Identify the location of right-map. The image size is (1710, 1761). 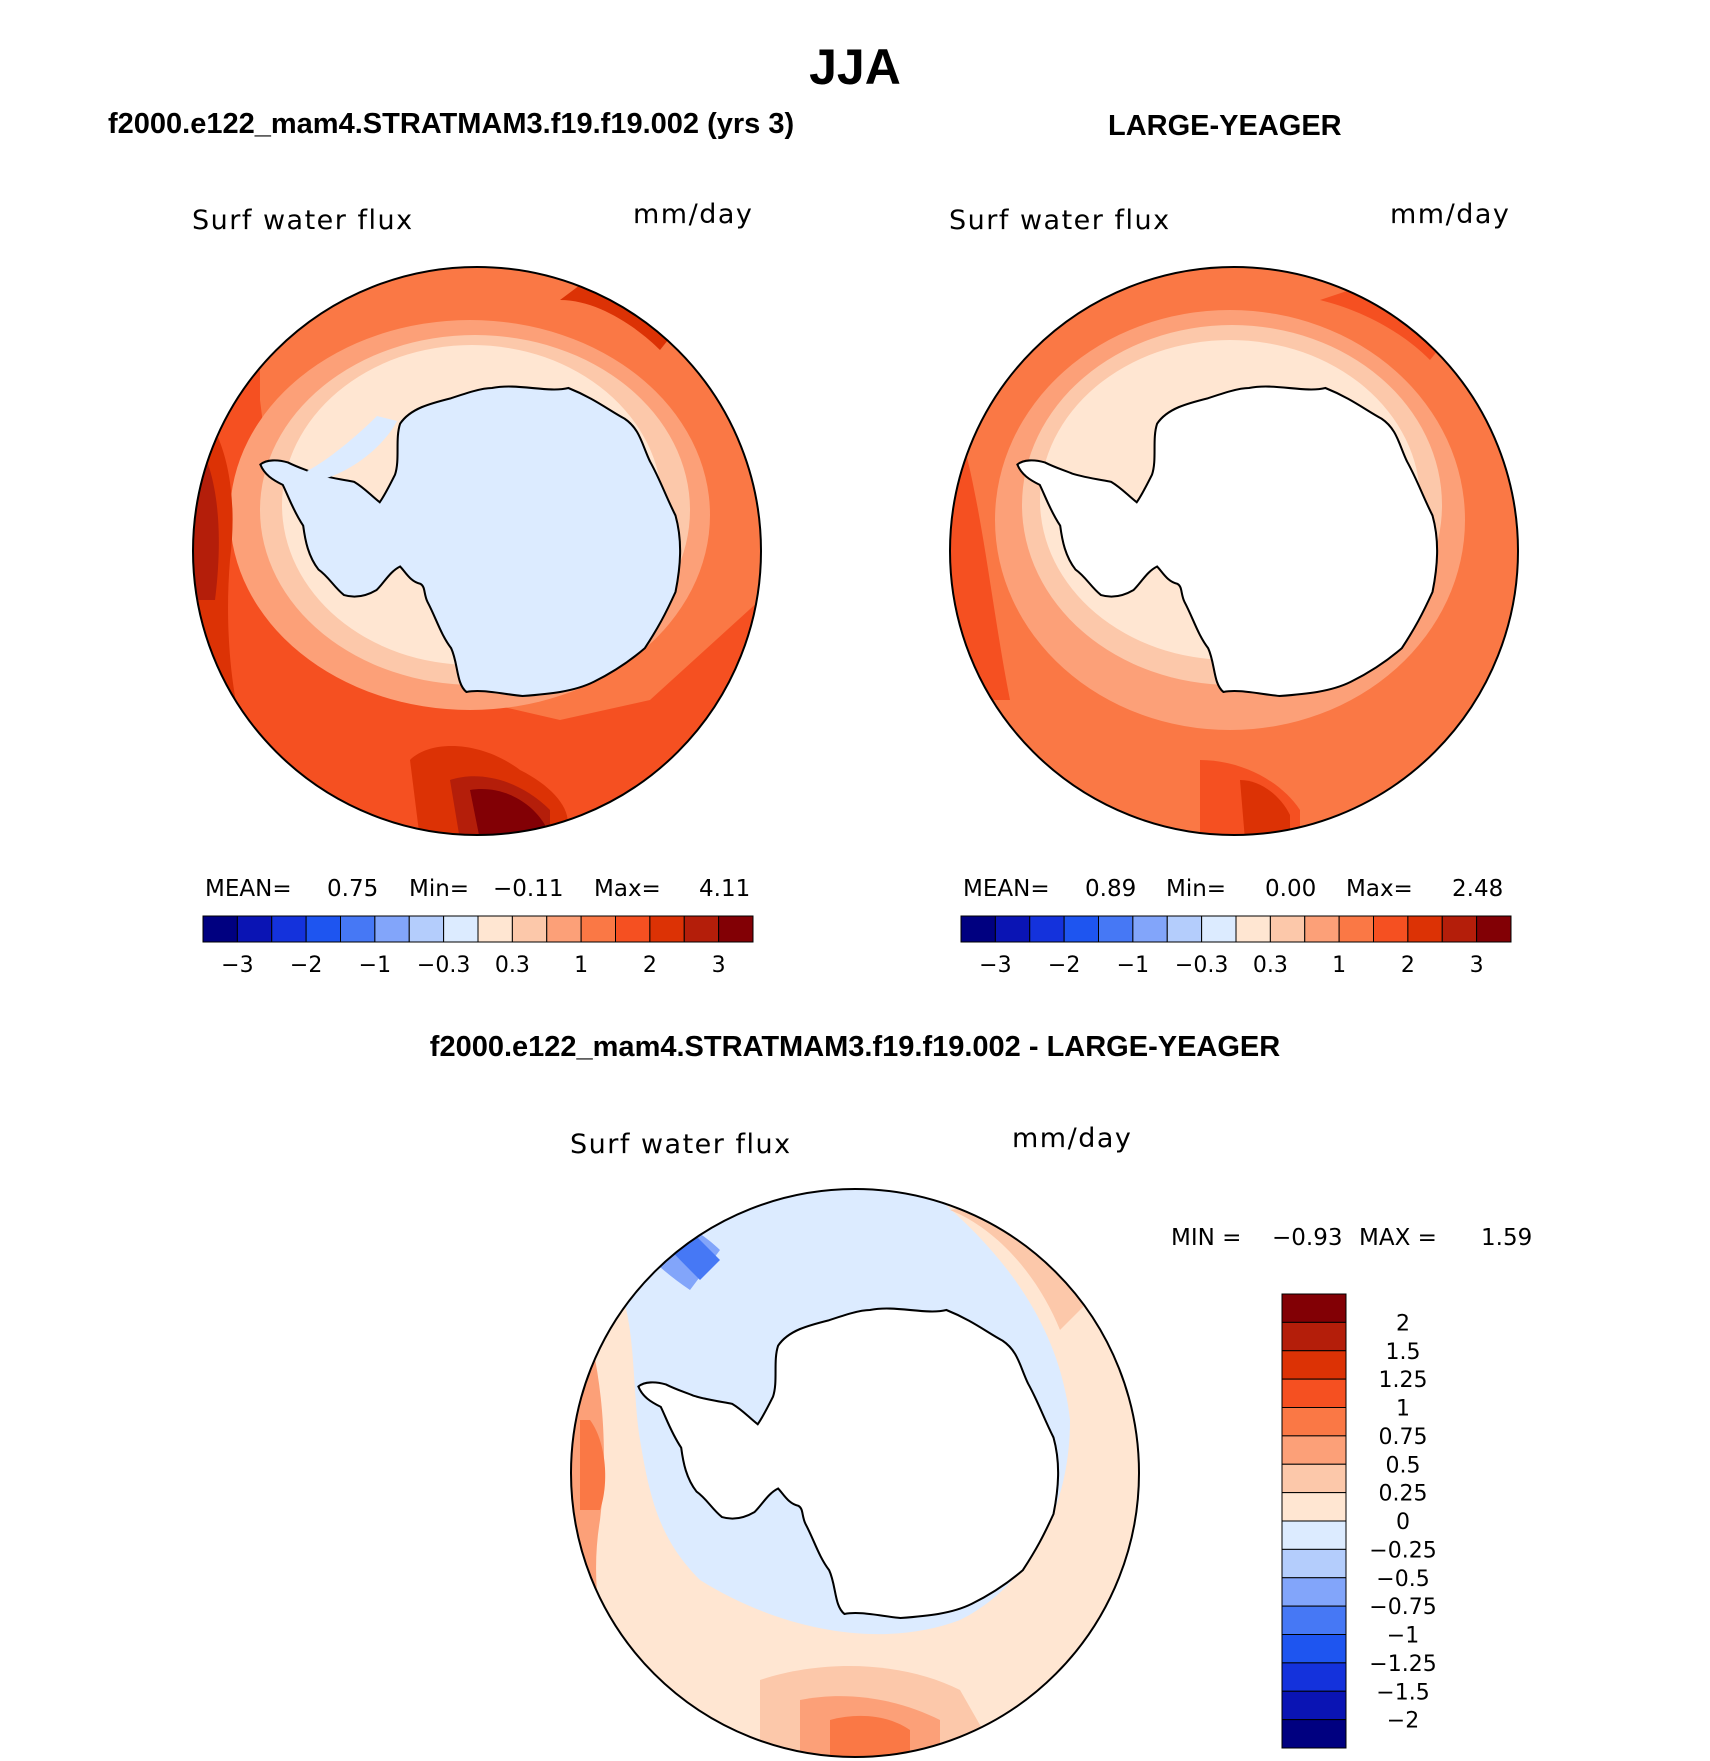
(1234, 551).